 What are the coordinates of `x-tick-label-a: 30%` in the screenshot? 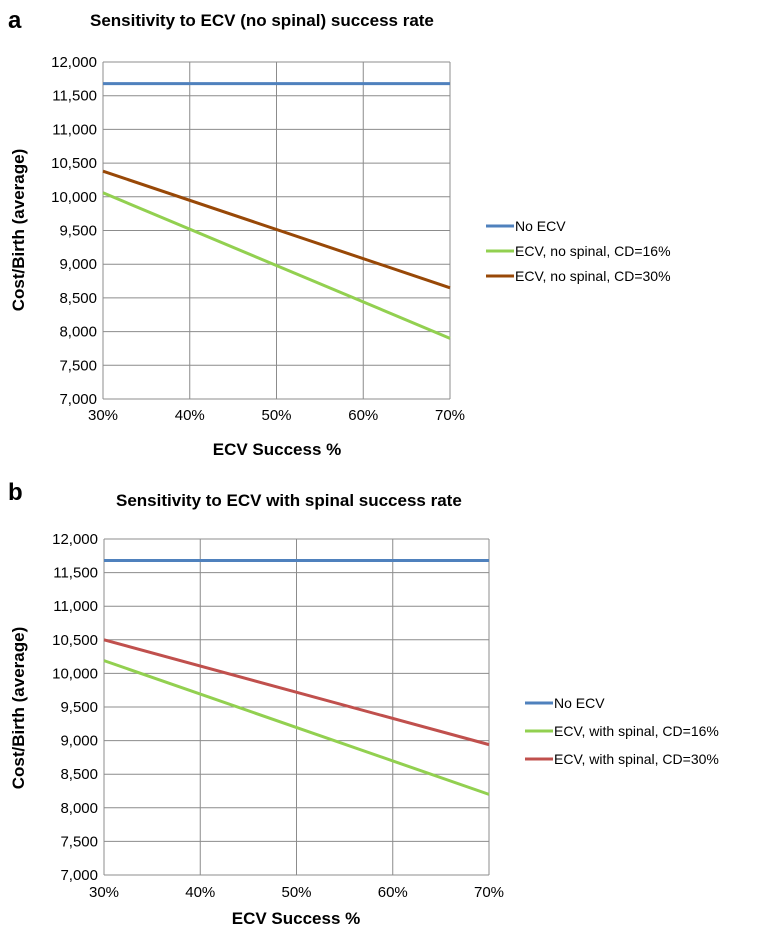 It's located at (103, 415).